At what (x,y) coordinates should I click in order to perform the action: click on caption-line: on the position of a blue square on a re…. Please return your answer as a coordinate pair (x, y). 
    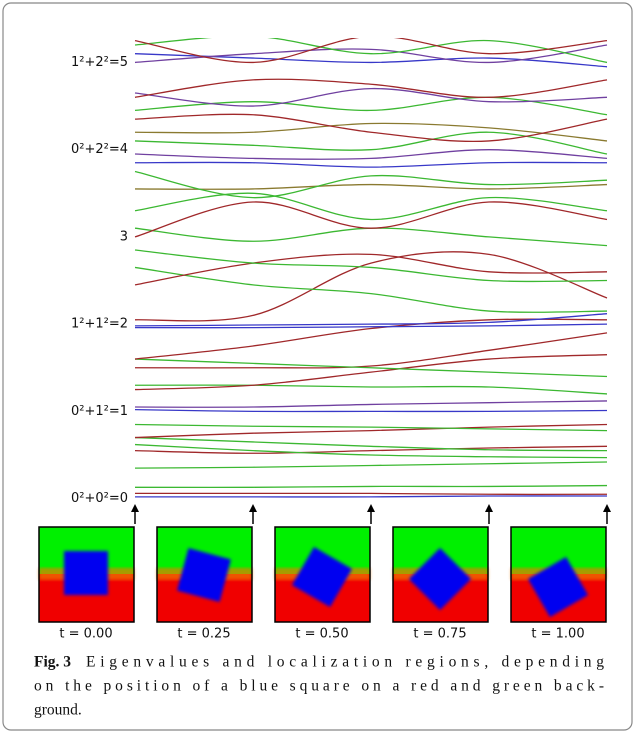
    Looking at the image, I should click on (319, 686).